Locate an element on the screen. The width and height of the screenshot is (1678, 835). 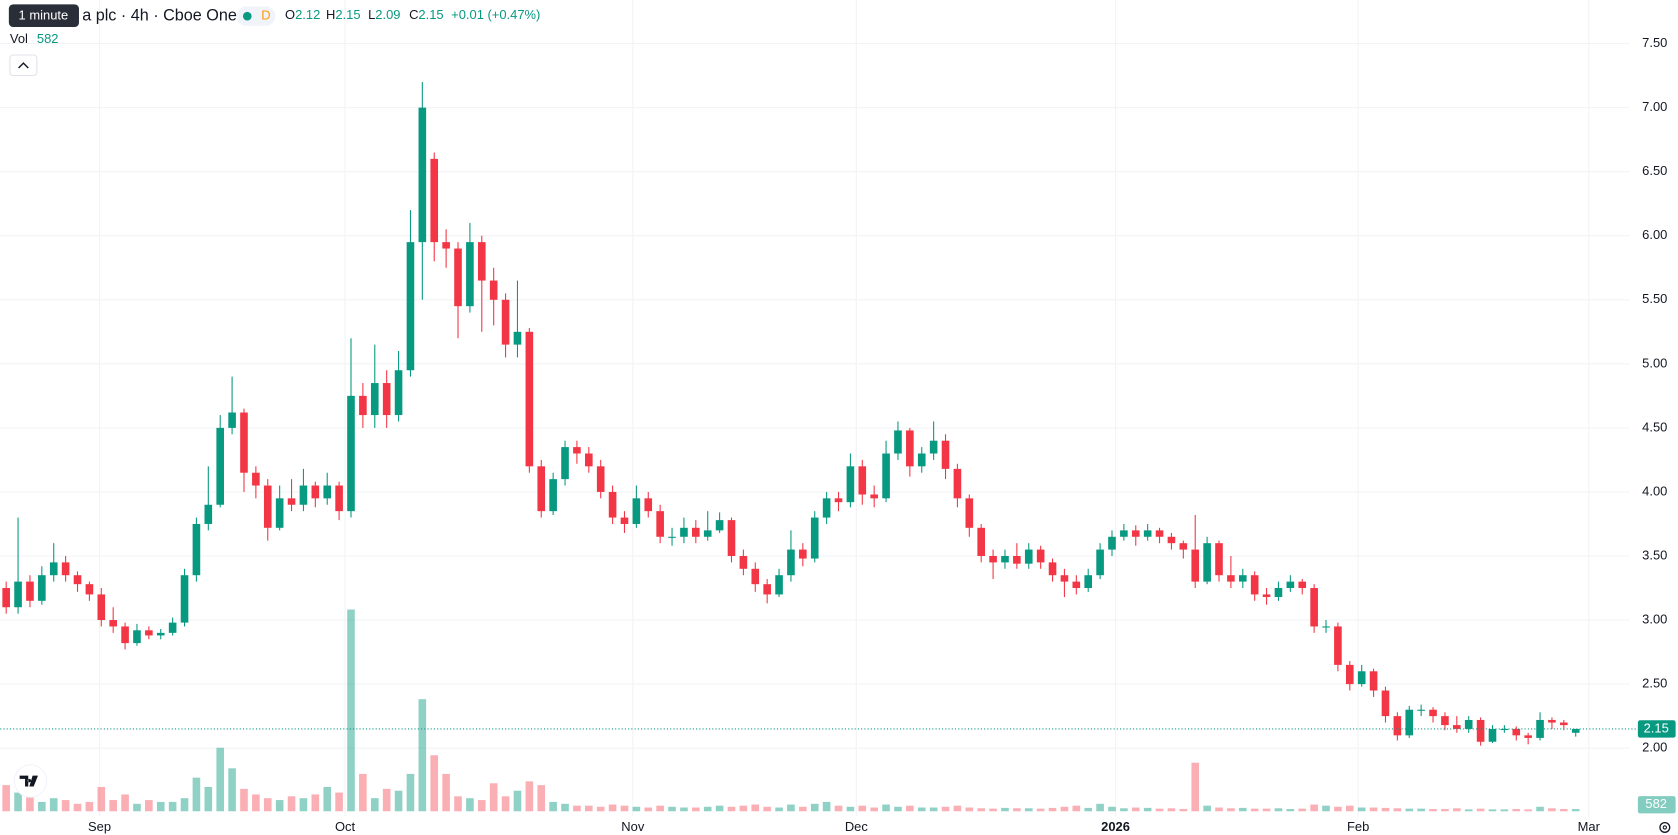
collapse-button is located at coordinates (23, 65).